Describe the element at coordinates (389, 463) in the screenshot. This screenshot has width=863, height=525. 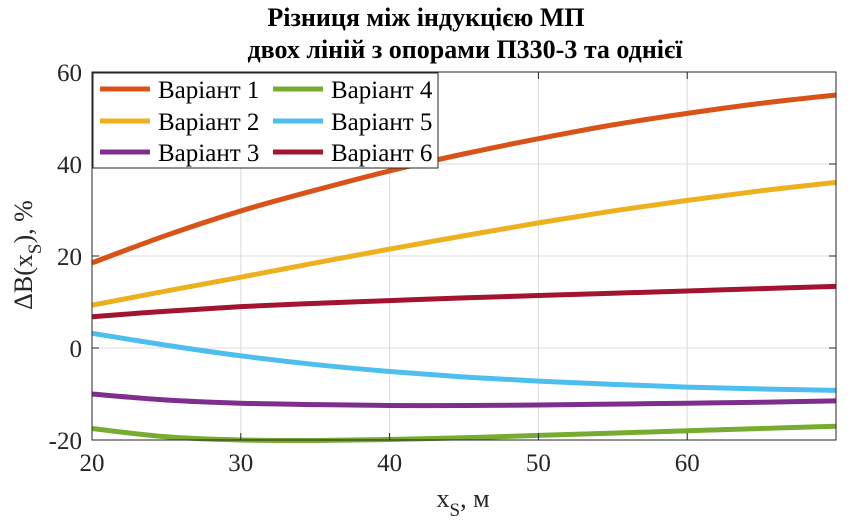
I see `x-tick-label: 40` at that location.